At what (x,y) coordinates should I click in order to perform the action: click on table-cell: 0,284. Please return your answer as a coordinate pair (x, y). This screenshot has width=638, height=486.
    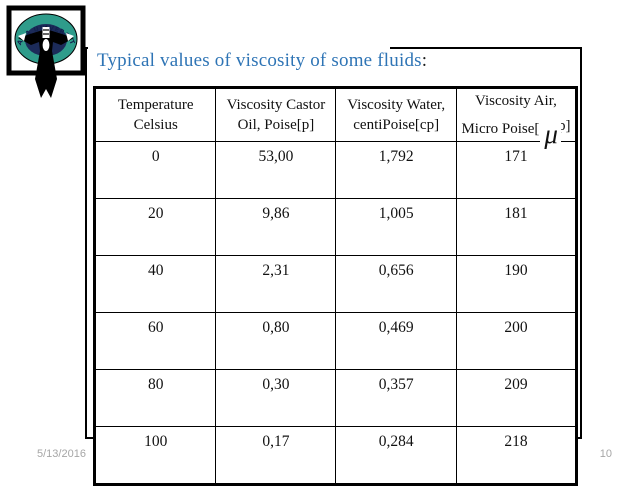
    Looking at the image, I should click on (396, 456).